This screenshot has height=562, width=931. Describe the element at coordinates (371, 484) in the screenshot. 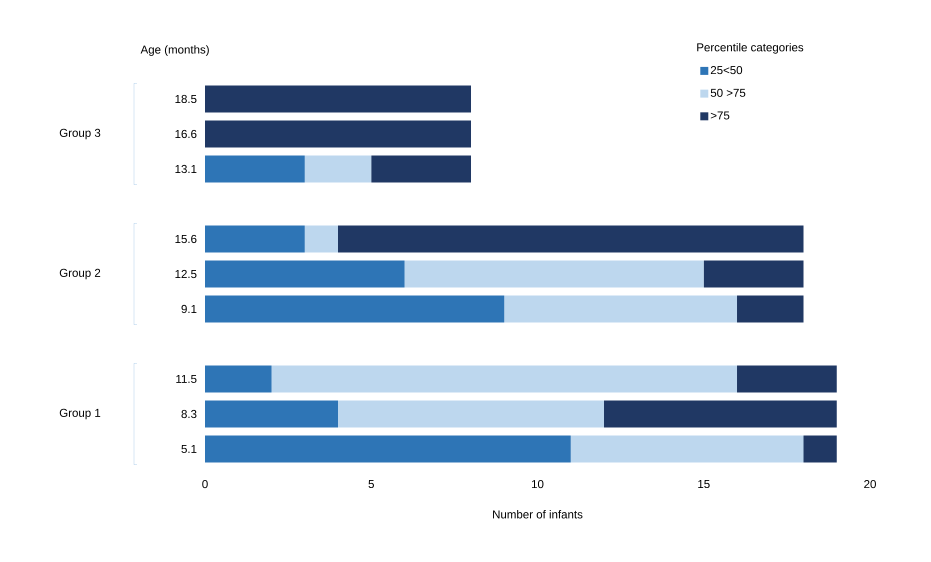

I see `x-tick-label: 5` at that location.